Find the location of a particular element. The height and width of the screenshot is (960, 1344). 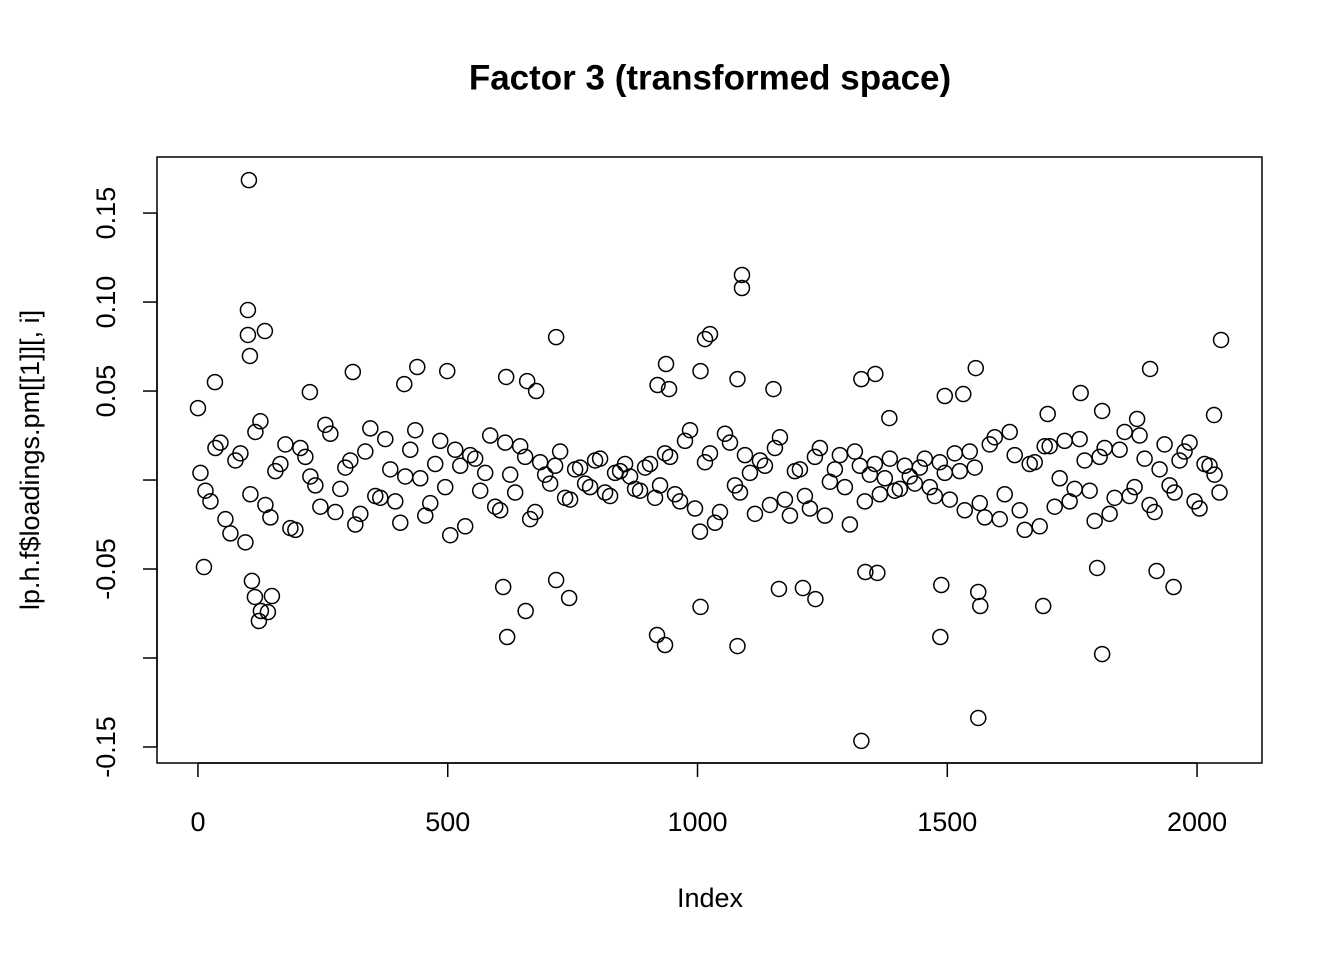

y-tick-label: 0.05 is located at coordinates (106, 391).